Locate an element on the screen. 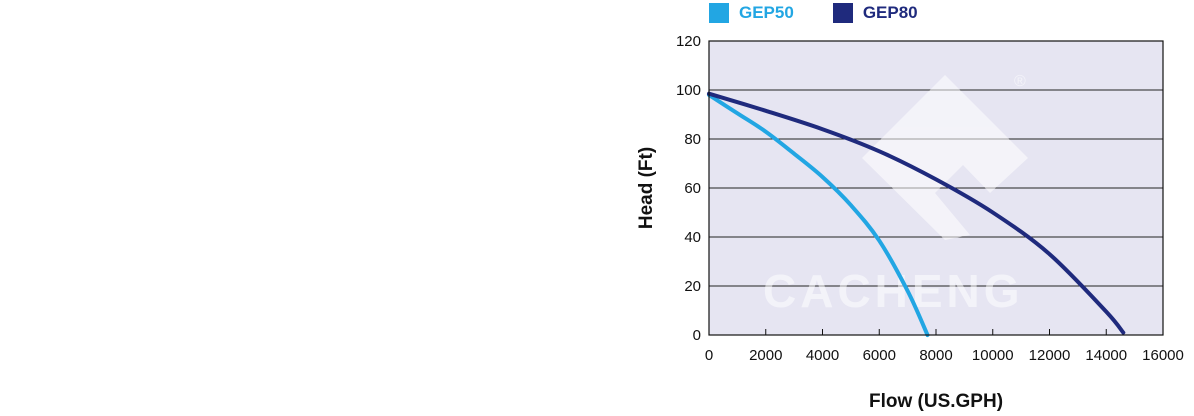  y-tick-label: 120 is located at coordinates (688, 41).